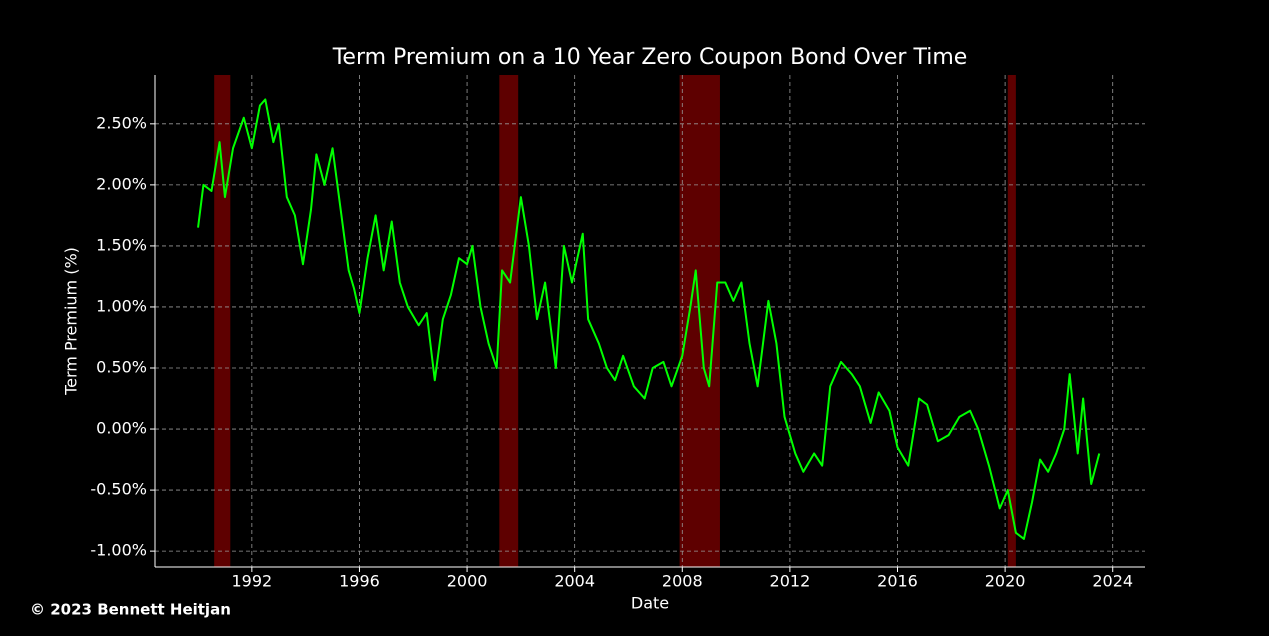 The image size is (1269, 636). Describe the element at coordinates (118, 550) in the screenshot. I see `y-tick-label: -1.00%` at that location.